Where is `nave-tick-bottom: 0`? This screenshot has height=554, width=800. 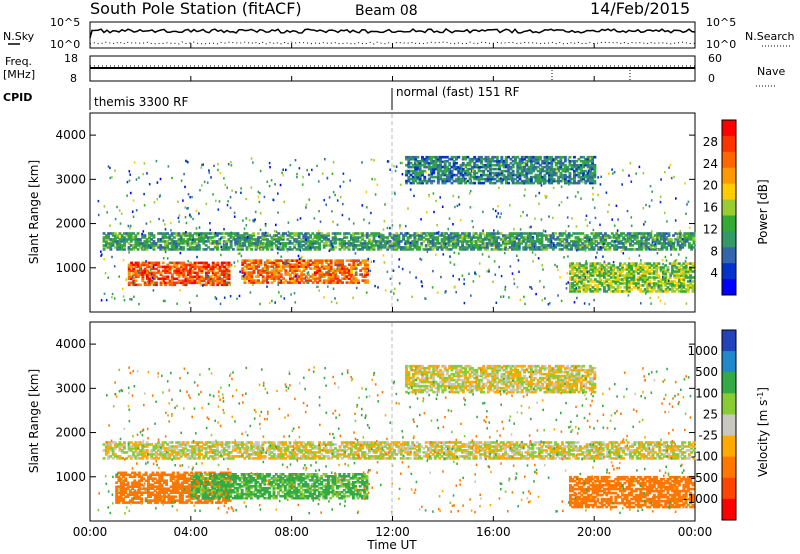
nave-tick-bottom: 0 is located at coordinates (711, 78).